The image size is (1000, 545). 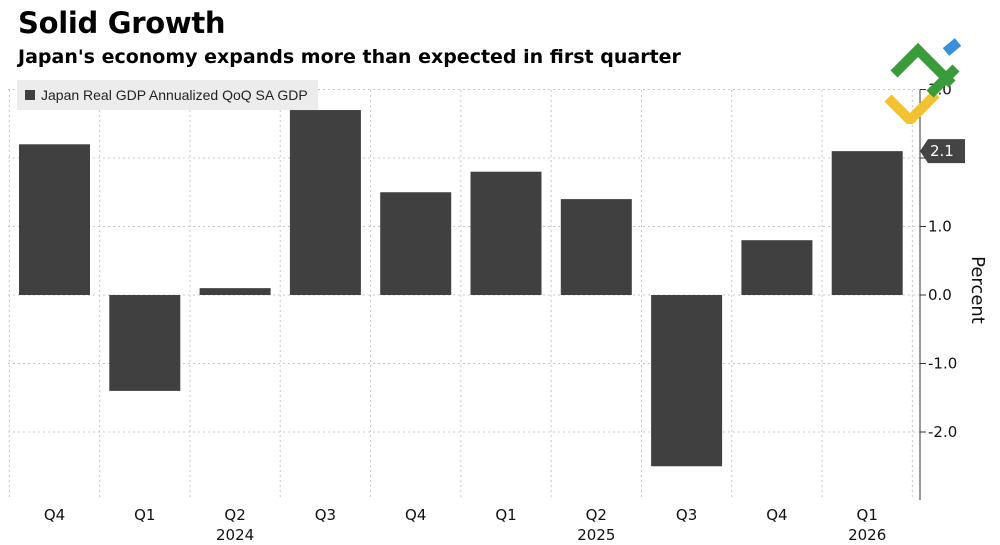 I want to click on y-axis-ticks: 3.02.01.00.0-1.0-2.0, so click(x=938, y=261).